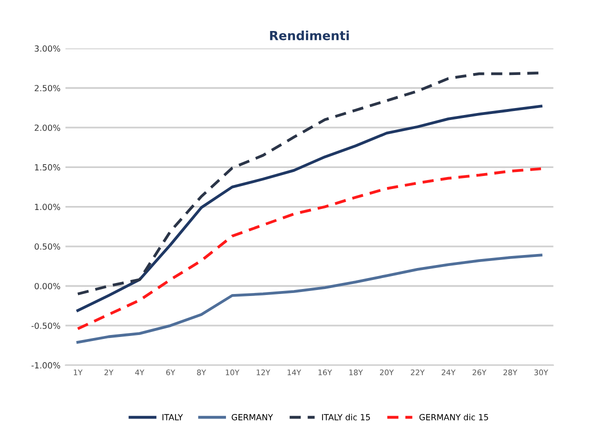 This screenshot has width=595, height=440. Describe the element at coordinates (47, 88) in the screenshot. I see `y-tick-label: 2.50%` at that location.